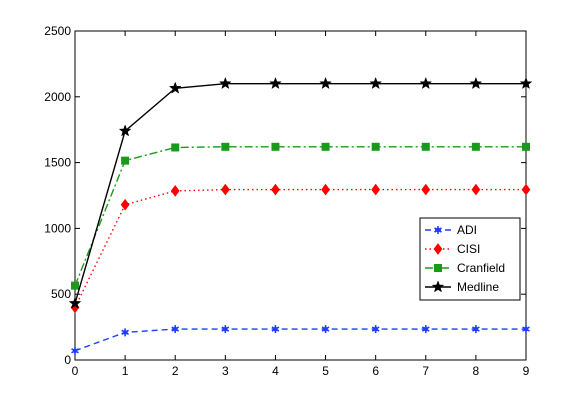 The image size is (581, 409). I want to click on y-tick-label: 1000, so click(57, 228).